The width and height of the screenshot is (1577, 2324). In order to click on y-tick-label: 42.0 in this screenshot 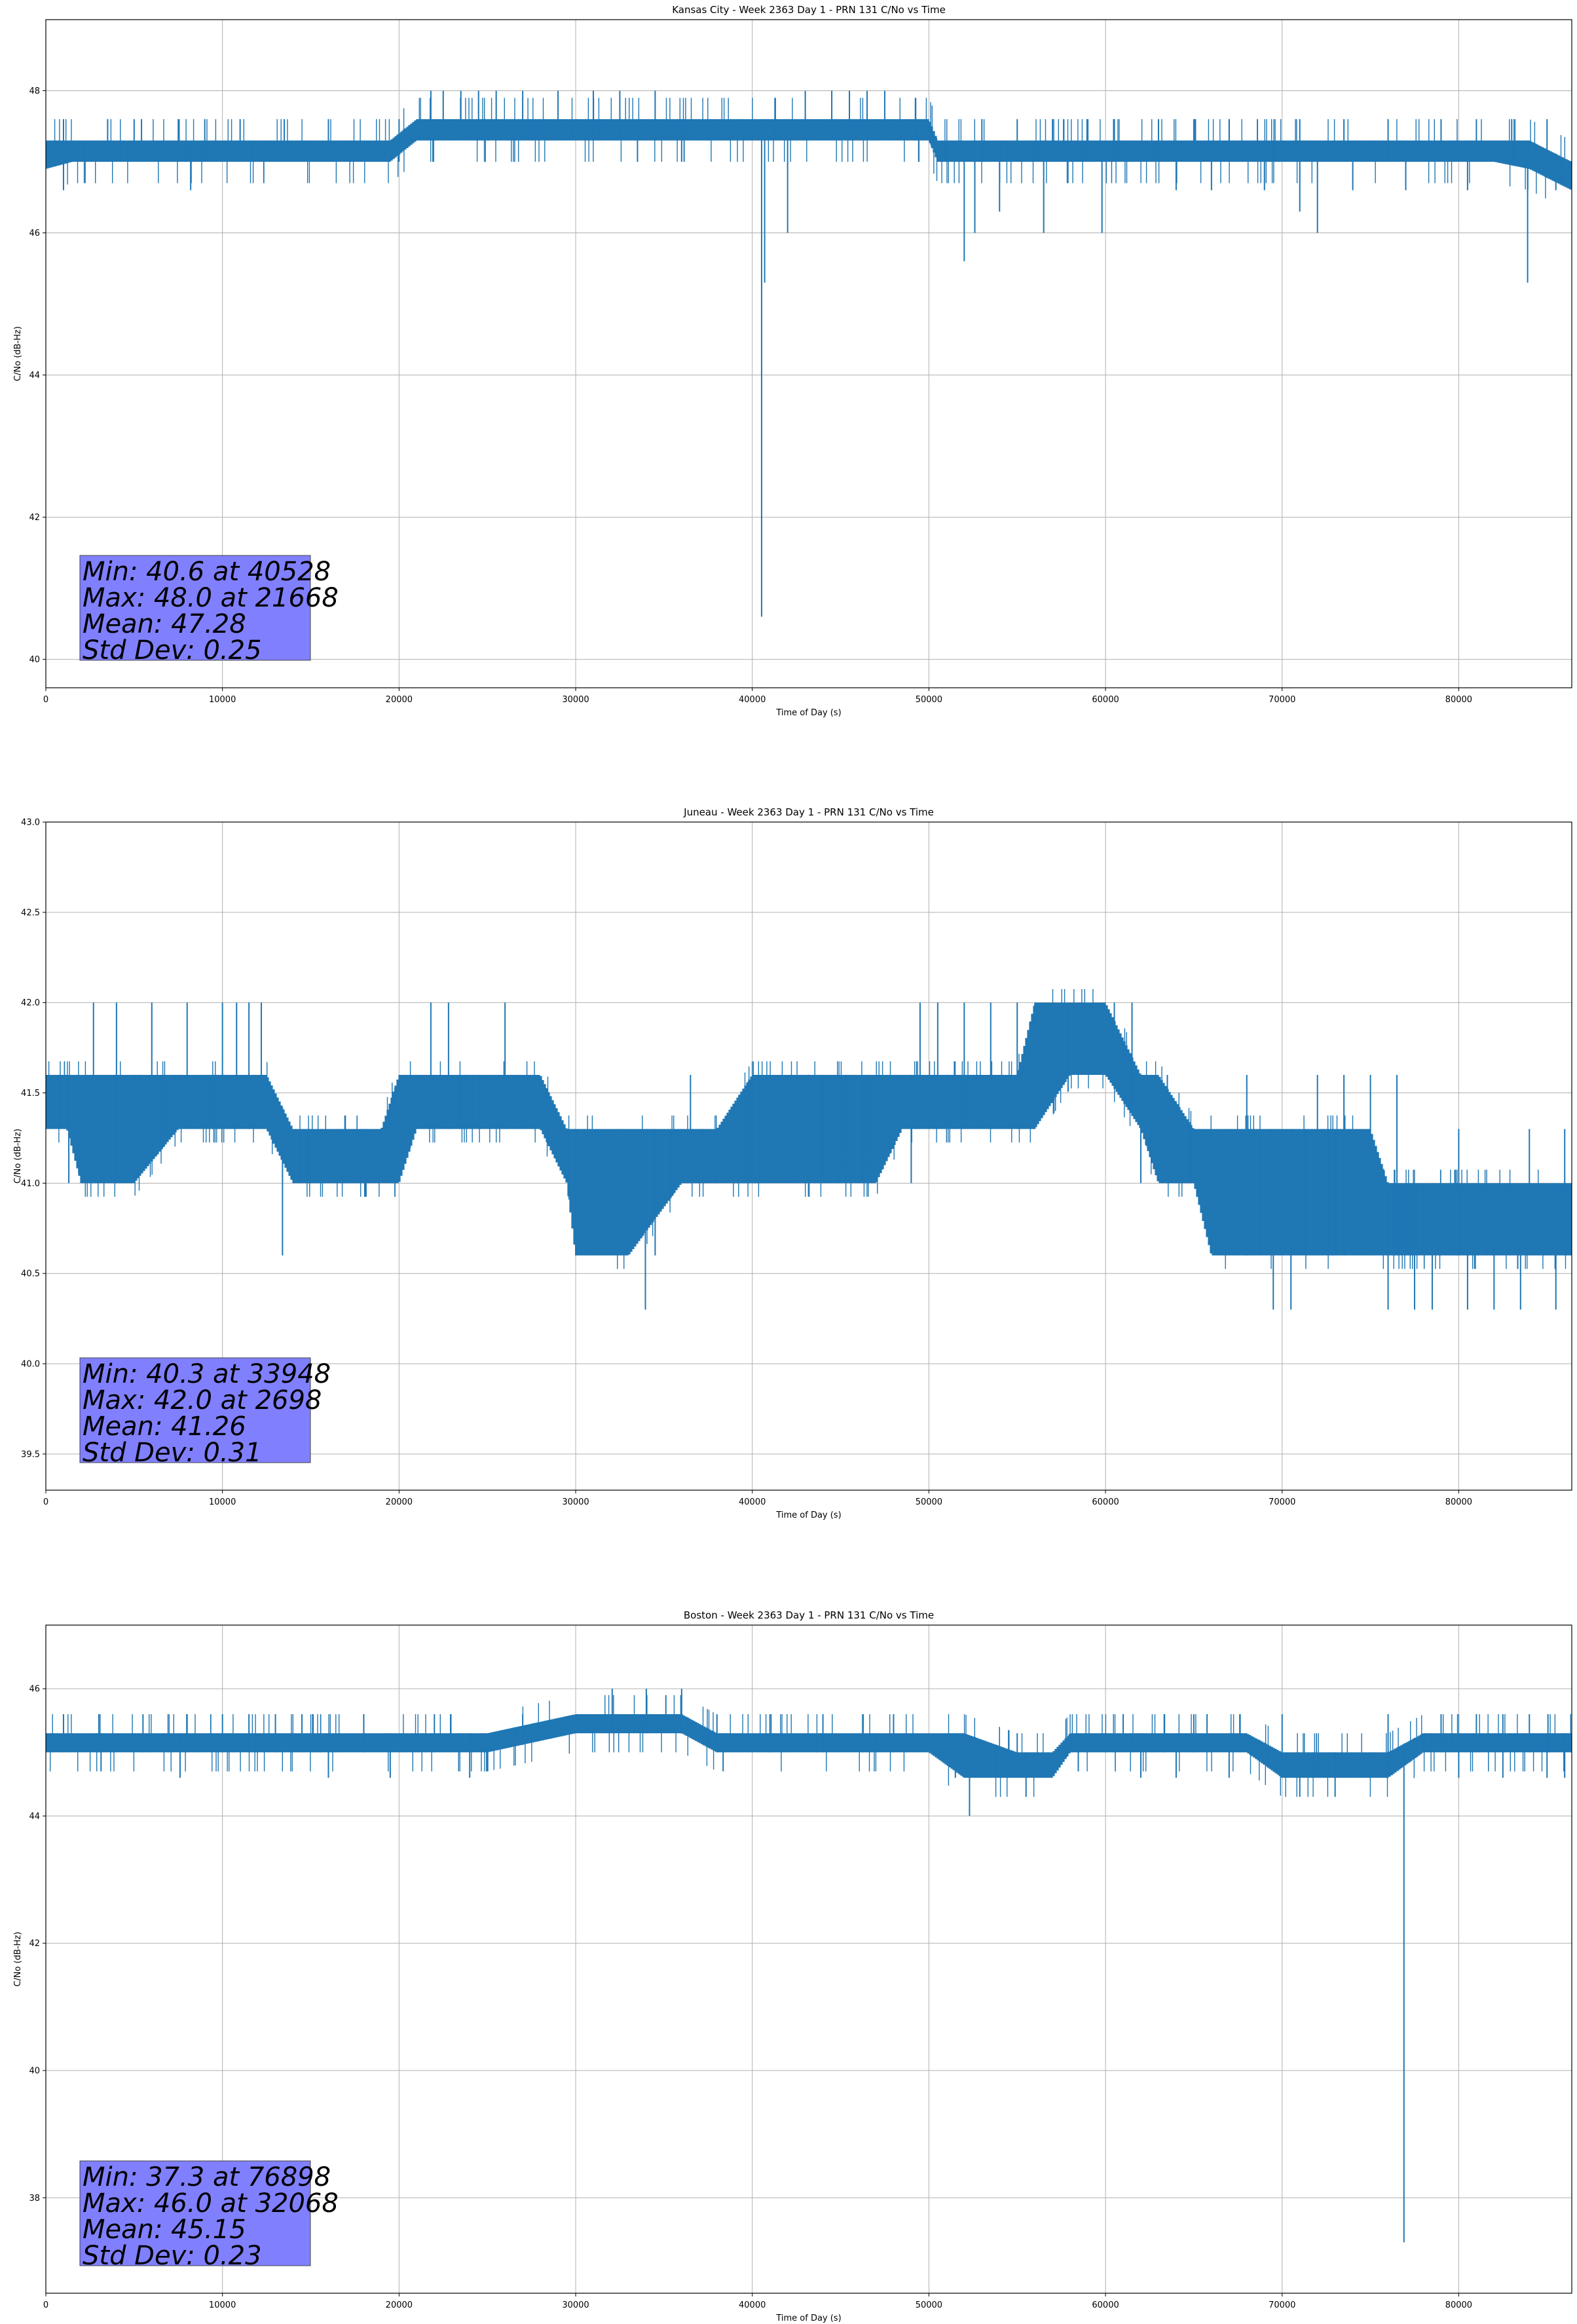, I will do `click(30, 1003)`.